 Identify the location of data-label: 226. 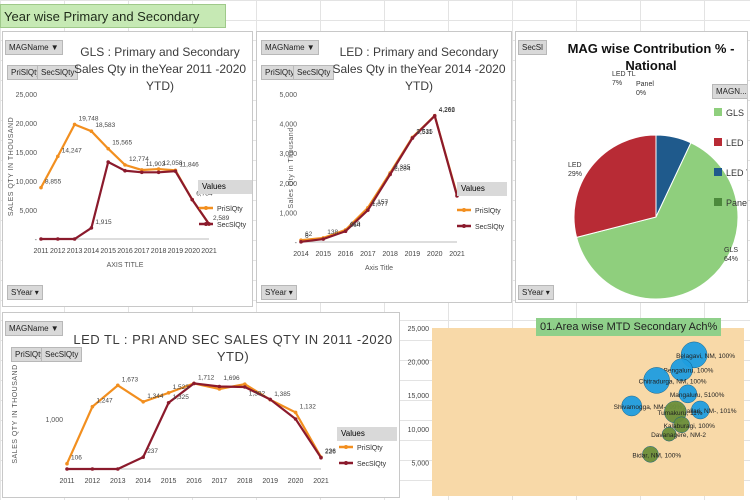
(330, 452).